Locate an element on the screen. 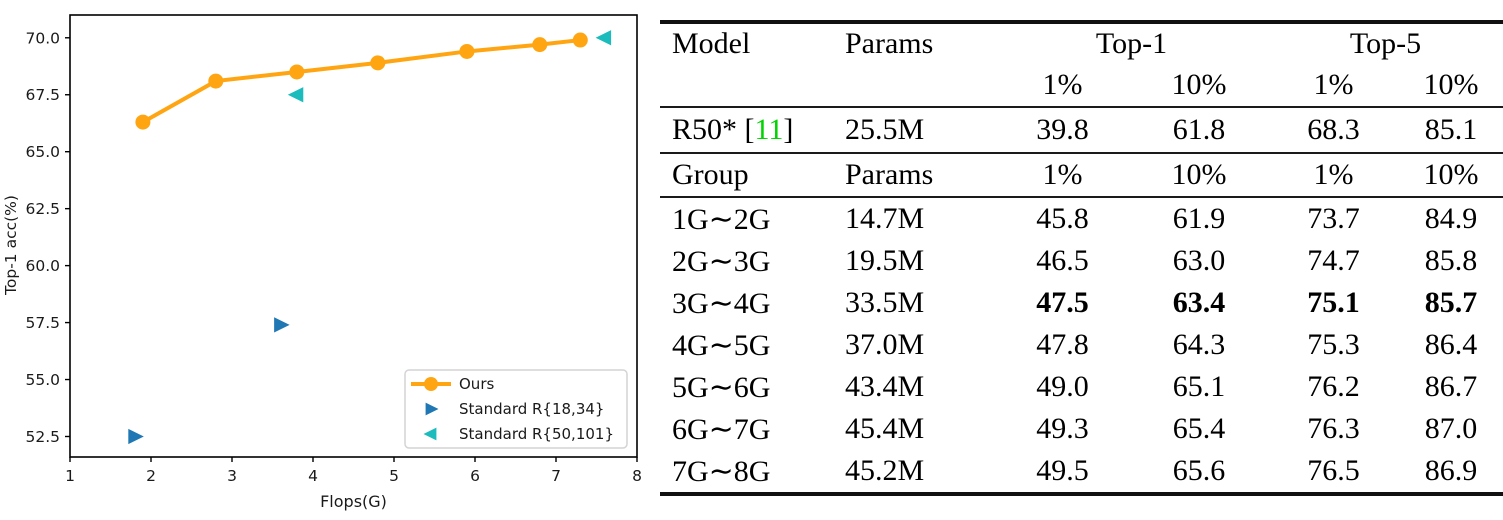 The width and height of the screenshot is (1503, 520). value-cell: 65.4 is located at coordinates (1199, 428).